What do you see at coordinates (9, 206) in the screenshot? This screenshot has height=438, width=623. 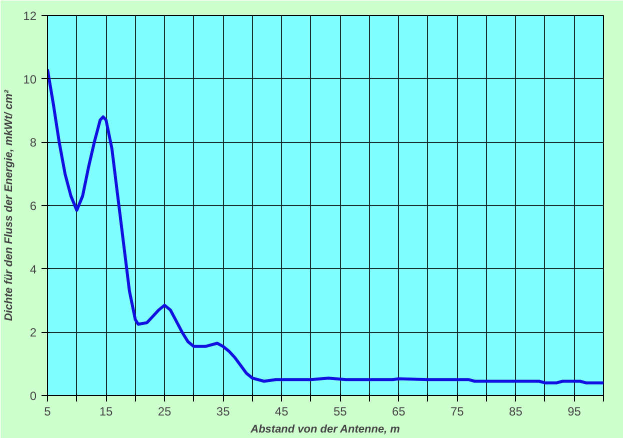 I see `y-axis-title: Dichte für den Fluss der Energie, mkWt/ cm²` at bounding box center [9, 206].